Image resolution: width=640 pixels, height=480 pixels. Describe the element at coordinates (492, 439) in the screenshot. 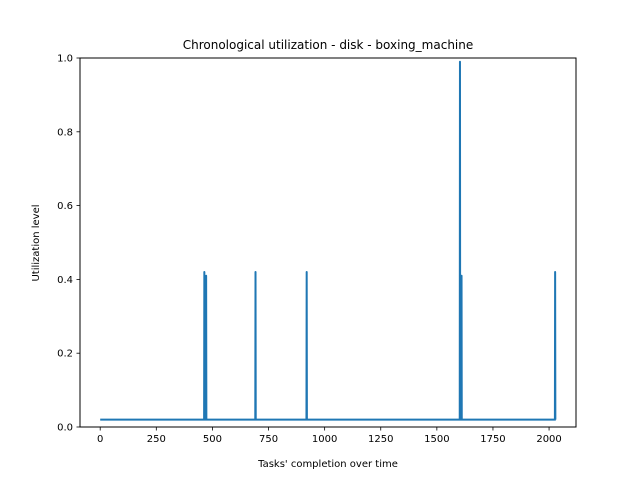

I see `x-tick-label: 1750` at that location.